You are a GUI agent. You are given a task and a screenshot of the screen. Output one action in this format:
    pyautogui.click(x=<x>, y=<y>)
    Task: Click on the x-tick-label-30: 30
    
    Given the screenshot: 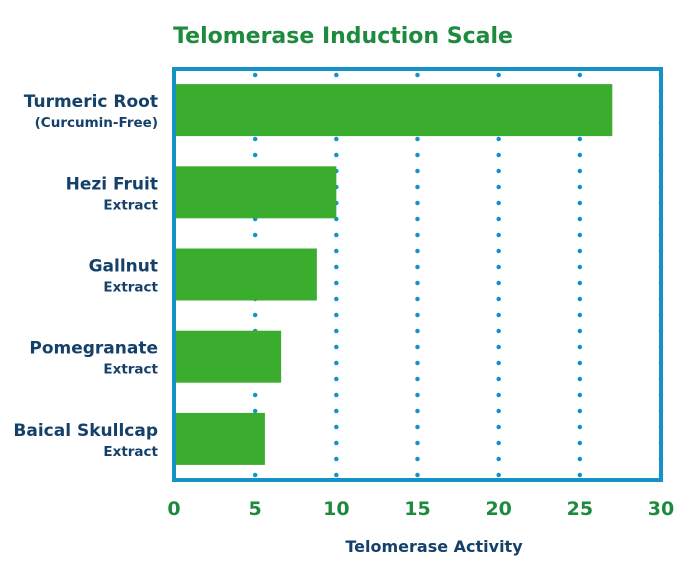 What is the action you would take?
    pyautogui.click(x=661, y=509)
    